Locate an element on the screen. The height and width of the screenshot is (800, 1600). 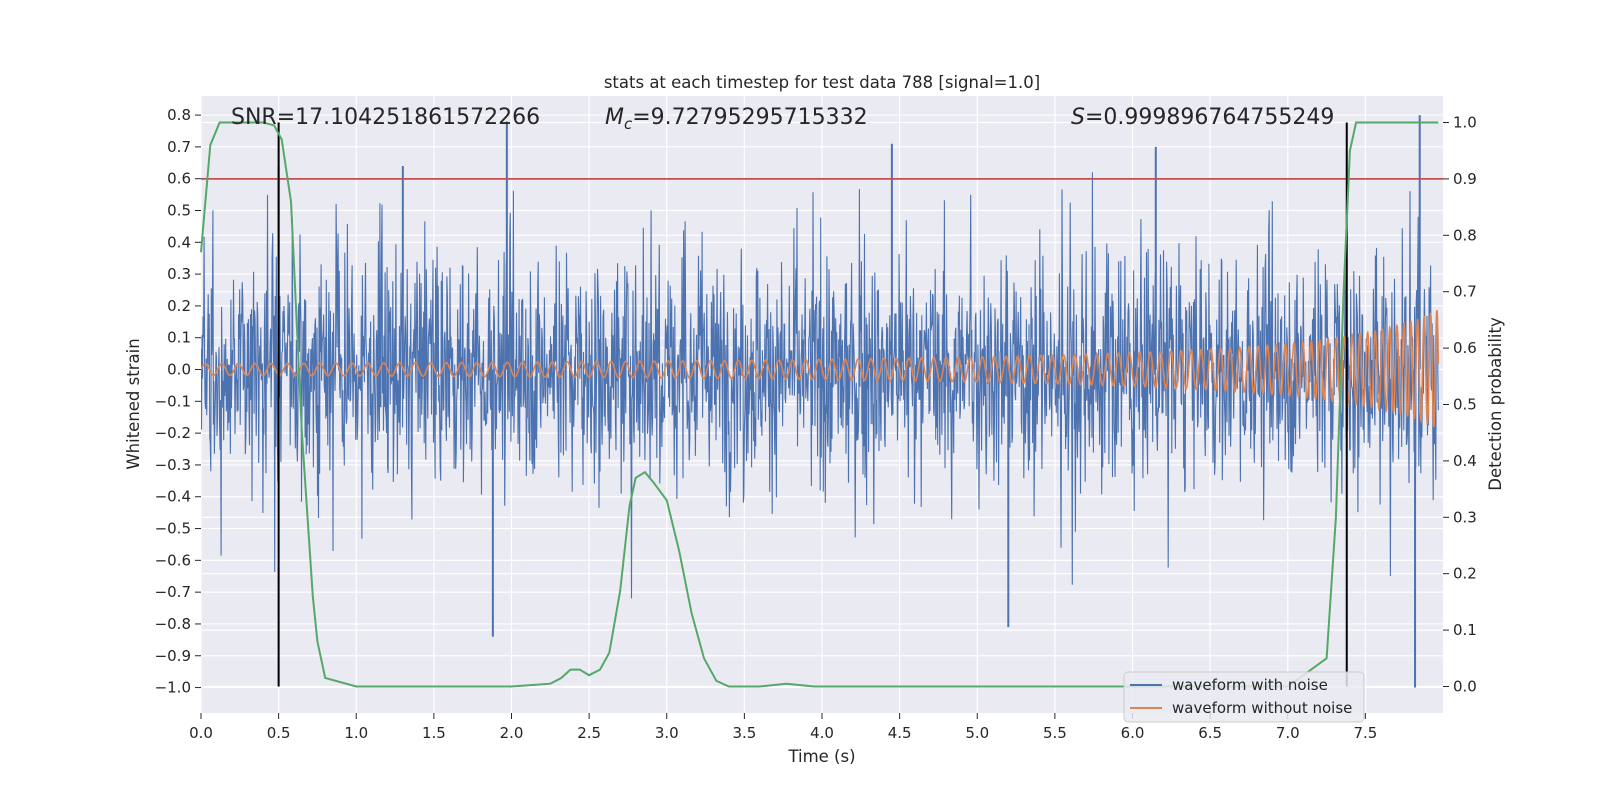
series-waveform-without-noise is located at coordinates (820, 369).